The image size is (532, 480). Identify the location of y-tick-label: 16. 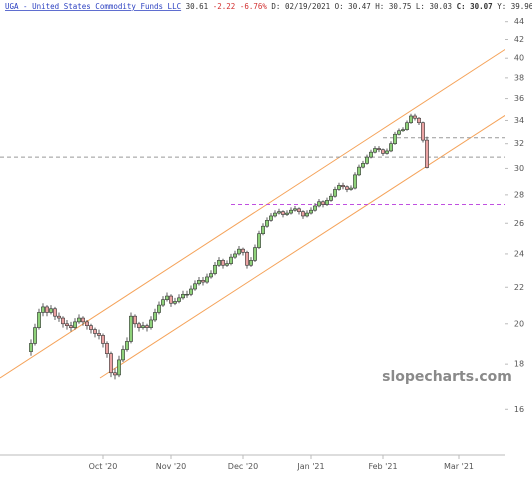
(519, 409).